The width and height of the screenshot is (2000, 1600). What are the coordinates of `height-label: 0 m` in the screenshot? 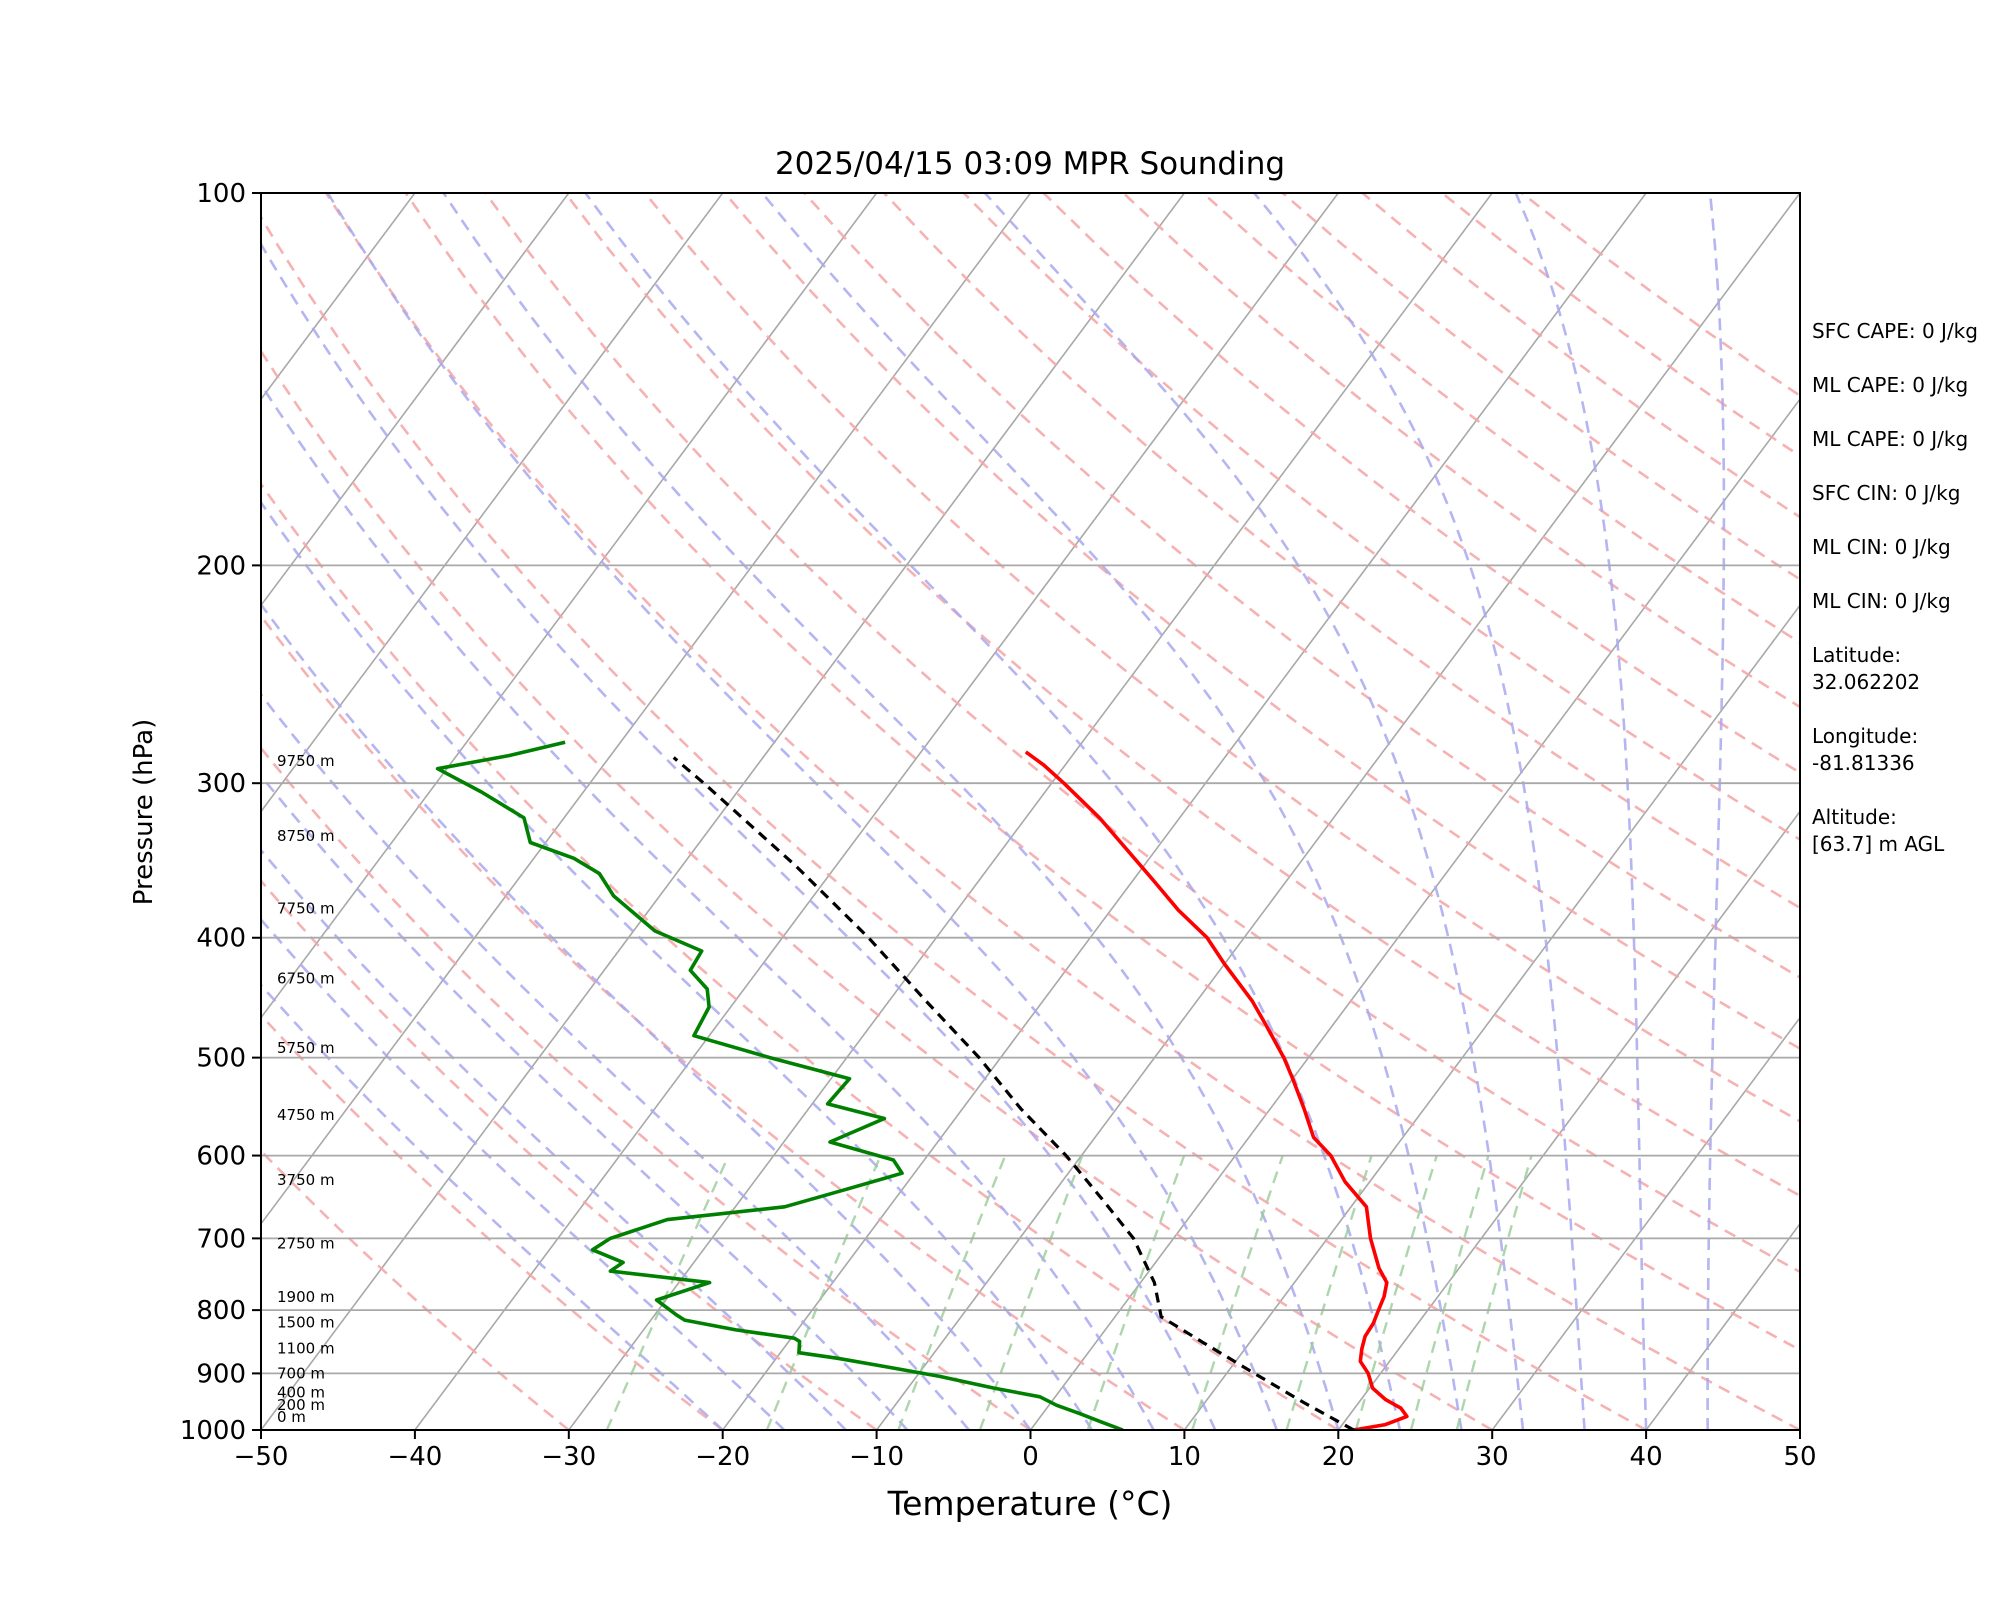 It's located at (291, 1417).